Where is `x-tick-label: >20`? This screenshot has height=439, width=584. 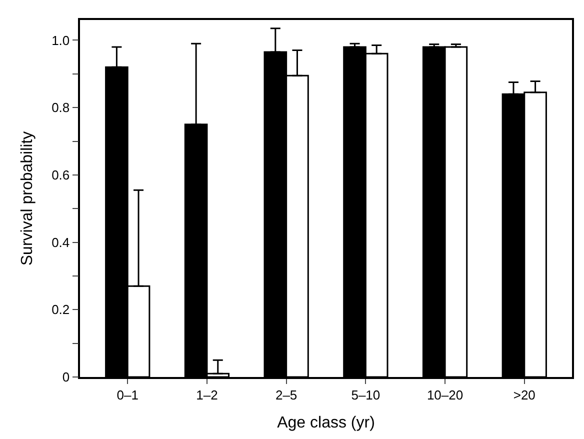
x-tick-label: >20 is located at coordinates (524, 394).